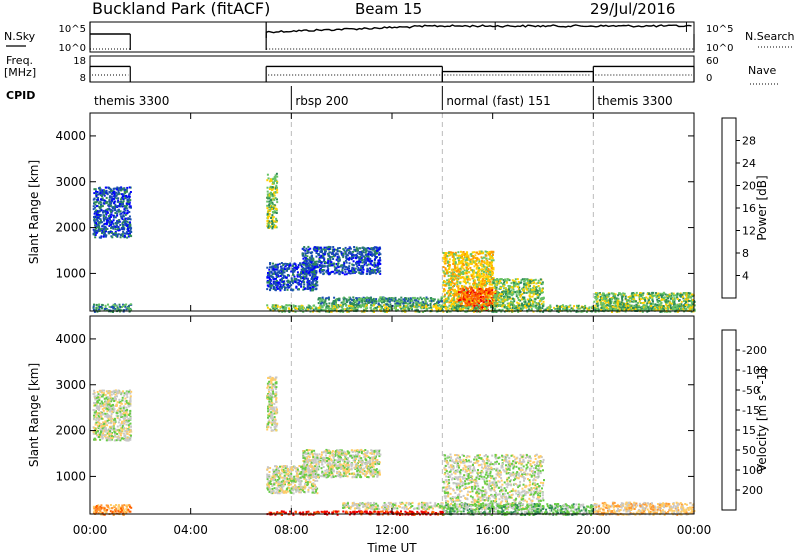 The height and width of the screenshot is (554, 800). I want to click on freq-lines, so click(392, 73).